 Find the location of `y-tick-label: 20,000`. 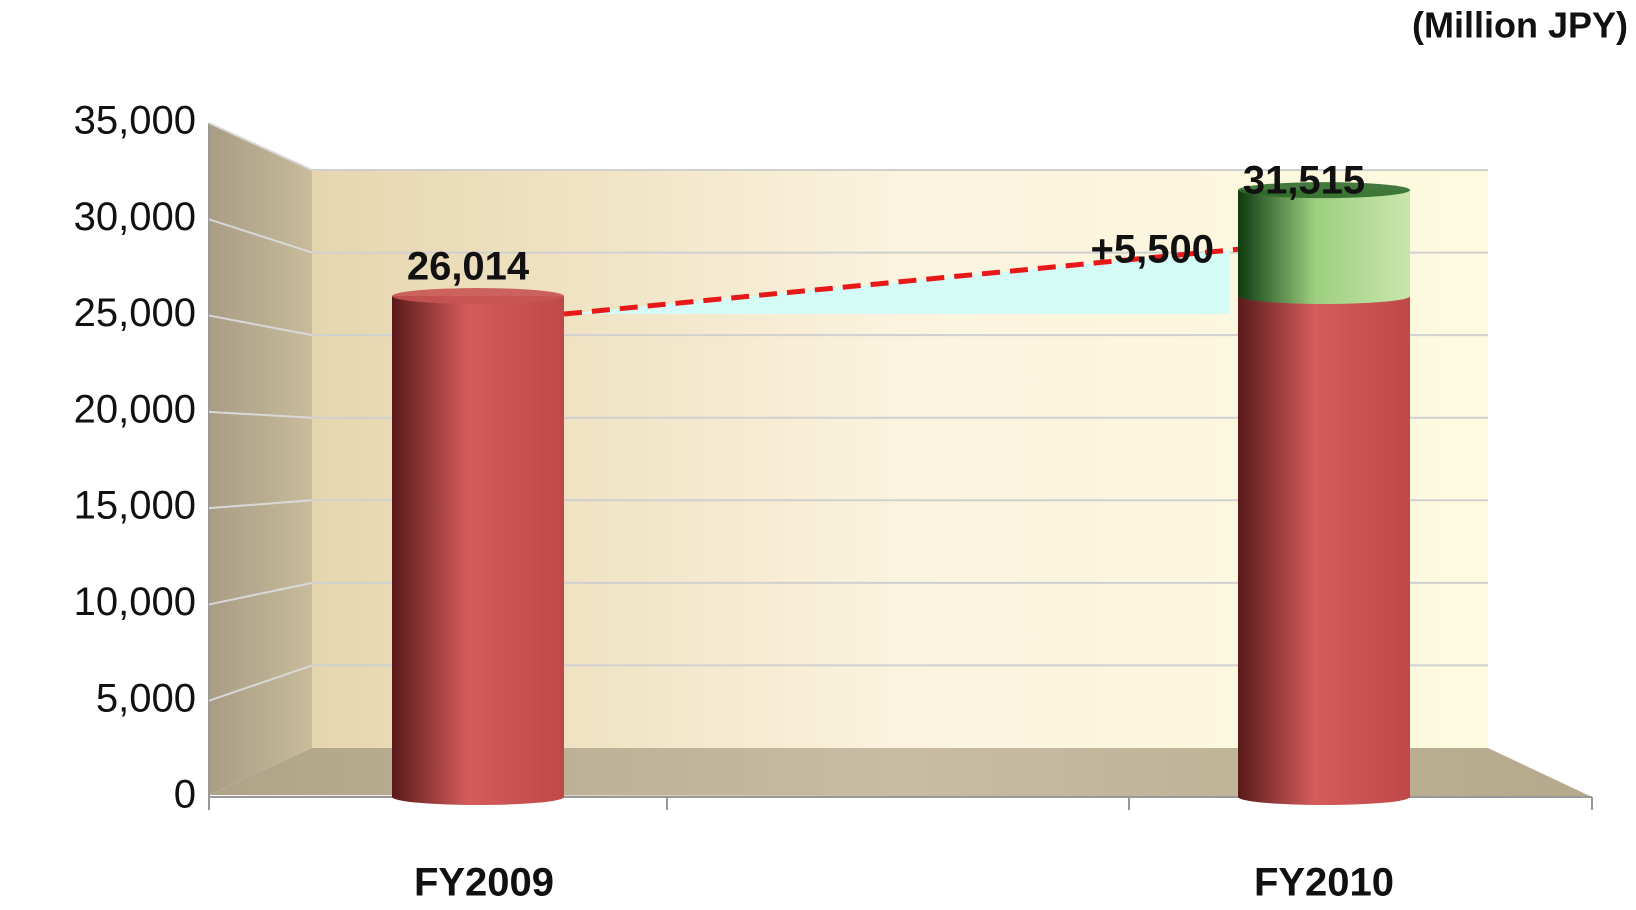

y-tick-label: 20,000 is located at coordinates (135, 409).